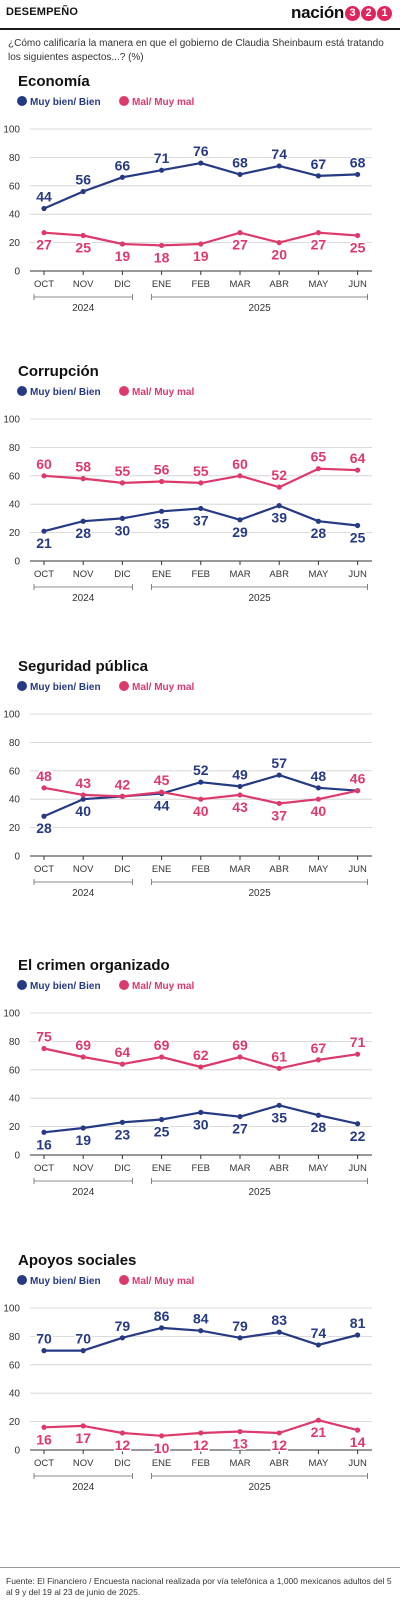 This screenshot has width=400, height=1611. What do you see at coordinates (17, 562) in the screenshot?
I see `chart2-ytick-0: 0` at bounding box center [17, 562].